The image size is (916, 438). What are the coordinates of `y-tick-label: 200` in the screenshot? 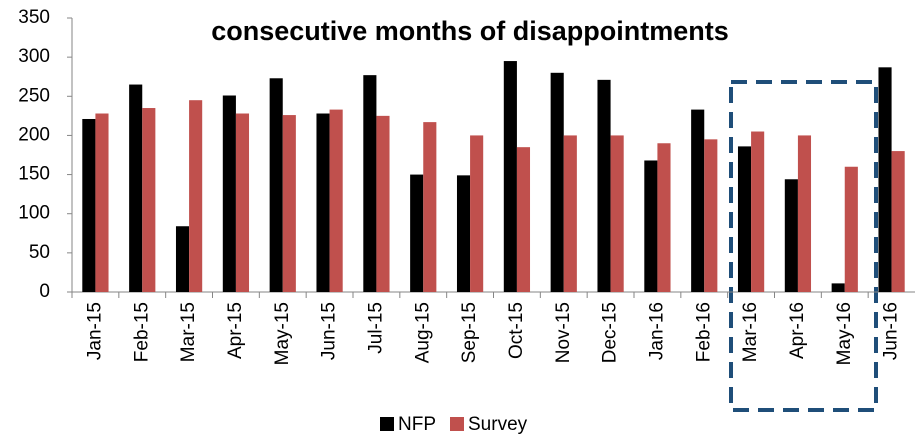 It's located at (34, 134).